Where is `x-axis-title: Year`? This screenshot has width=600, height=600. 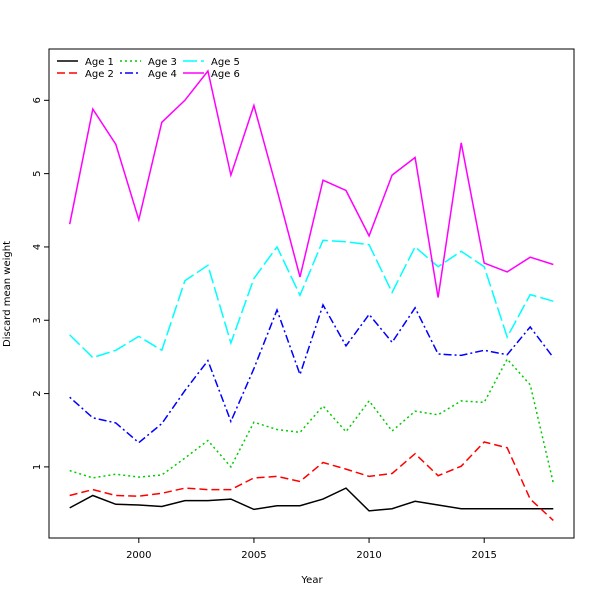
x-axis-title: Year is located at coordinates (311, 580).